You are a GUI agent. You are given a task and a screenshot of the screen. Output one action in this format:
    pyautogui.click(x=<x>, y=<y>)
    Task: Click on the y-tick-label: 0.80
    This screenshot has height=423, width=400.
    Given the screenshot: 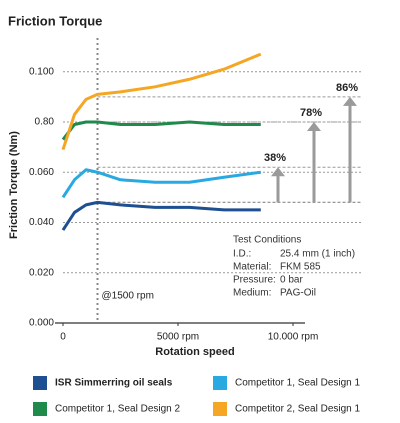 What is the action you would take?
    pyautogui.click(x=45, y=122)
    